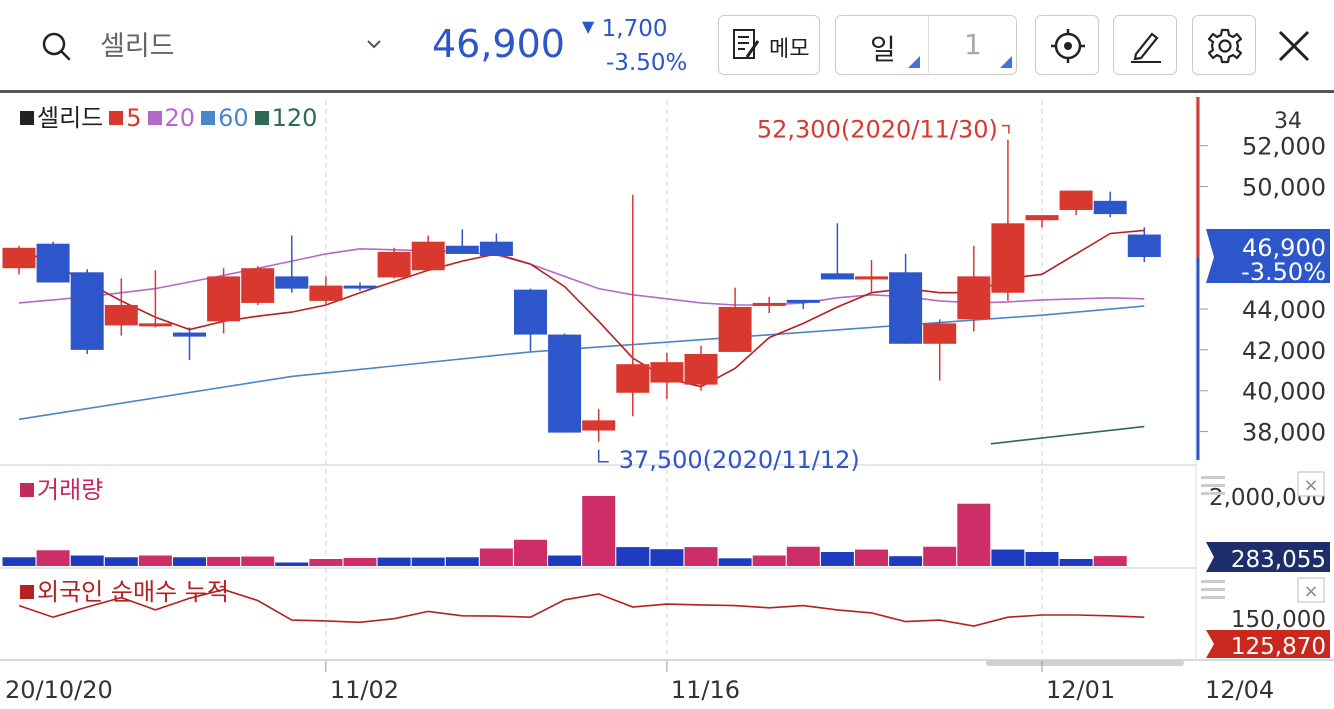  Describe the element at coordinates (1283, 272) in the screenshot. I see `current-price-tag-change: -3.50%` at that location.